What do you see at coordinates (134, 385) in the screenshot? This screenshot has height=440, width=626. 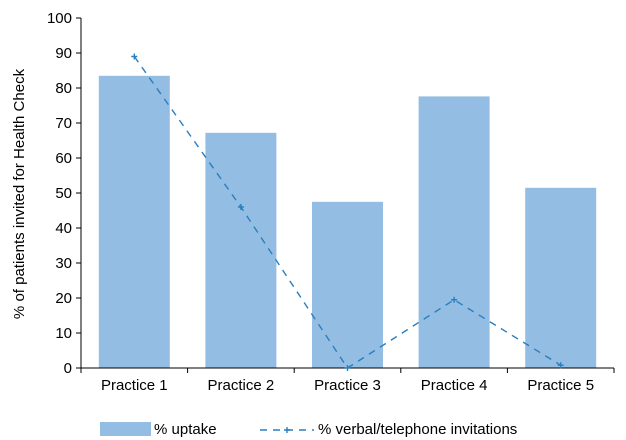 I see `x-tick-label: Practice 1` at bounding box center [134, 385].